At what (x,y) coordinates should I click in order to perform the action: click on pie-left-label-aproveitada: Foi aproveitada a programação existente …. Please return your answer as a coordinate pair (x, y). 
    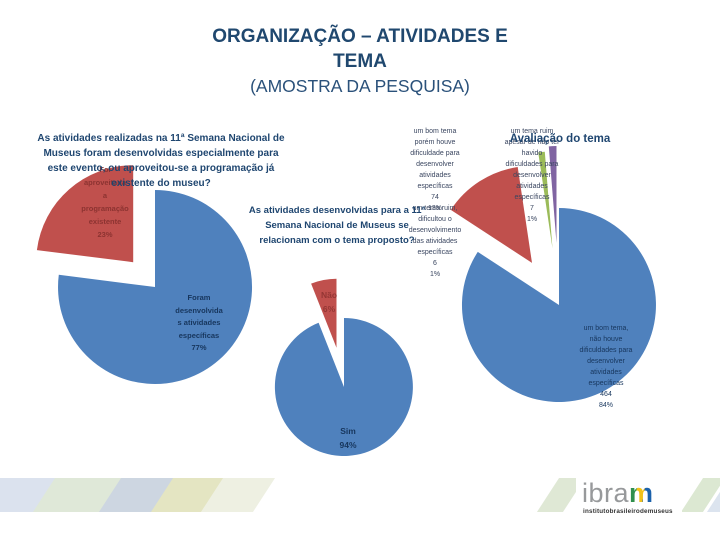
    Looking at the image, I should click on (105, 202).